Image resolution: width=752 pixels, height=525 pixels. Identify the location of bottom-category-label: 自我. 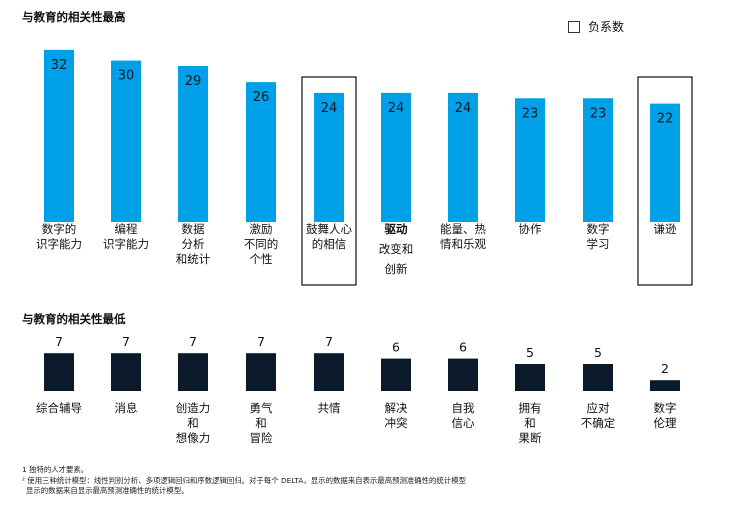
(463, 408).